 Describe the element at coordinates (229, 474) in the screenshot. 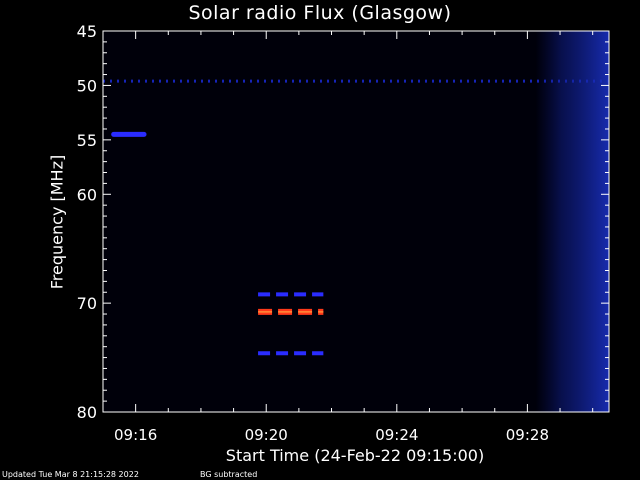

I see `bg-subtracted-note: BG subtracted` at that location.